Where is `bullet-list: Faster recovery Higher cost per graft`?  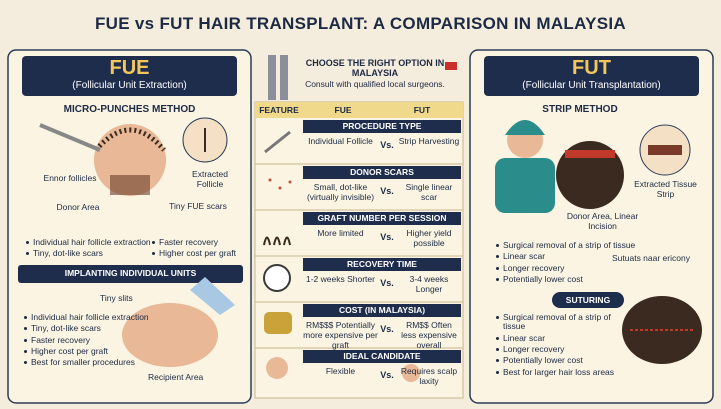 bullet-list: Faster recovery Higher cost per graft is located at coordinates (199, 248).